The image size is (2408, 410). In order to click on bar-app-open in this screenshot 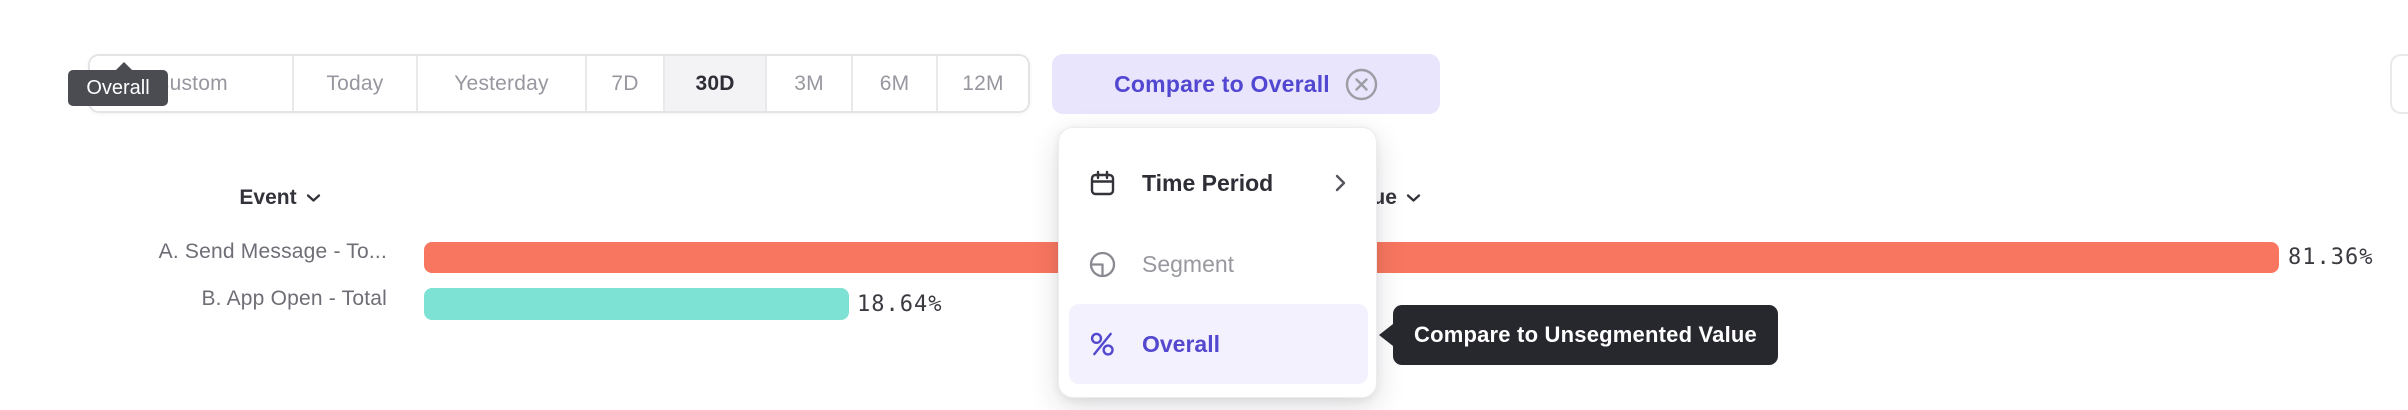, I will do `click(636, 304)`.